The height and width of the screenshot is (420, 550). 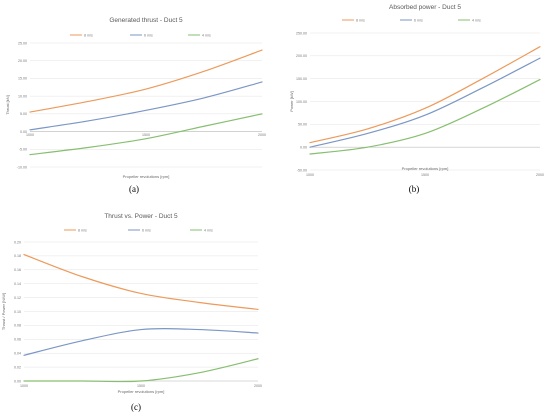 What do you see at coordinates (17, 256) in the screenshot?
I see `y-tick-label: 0.18` at bounding box center [17, 256].